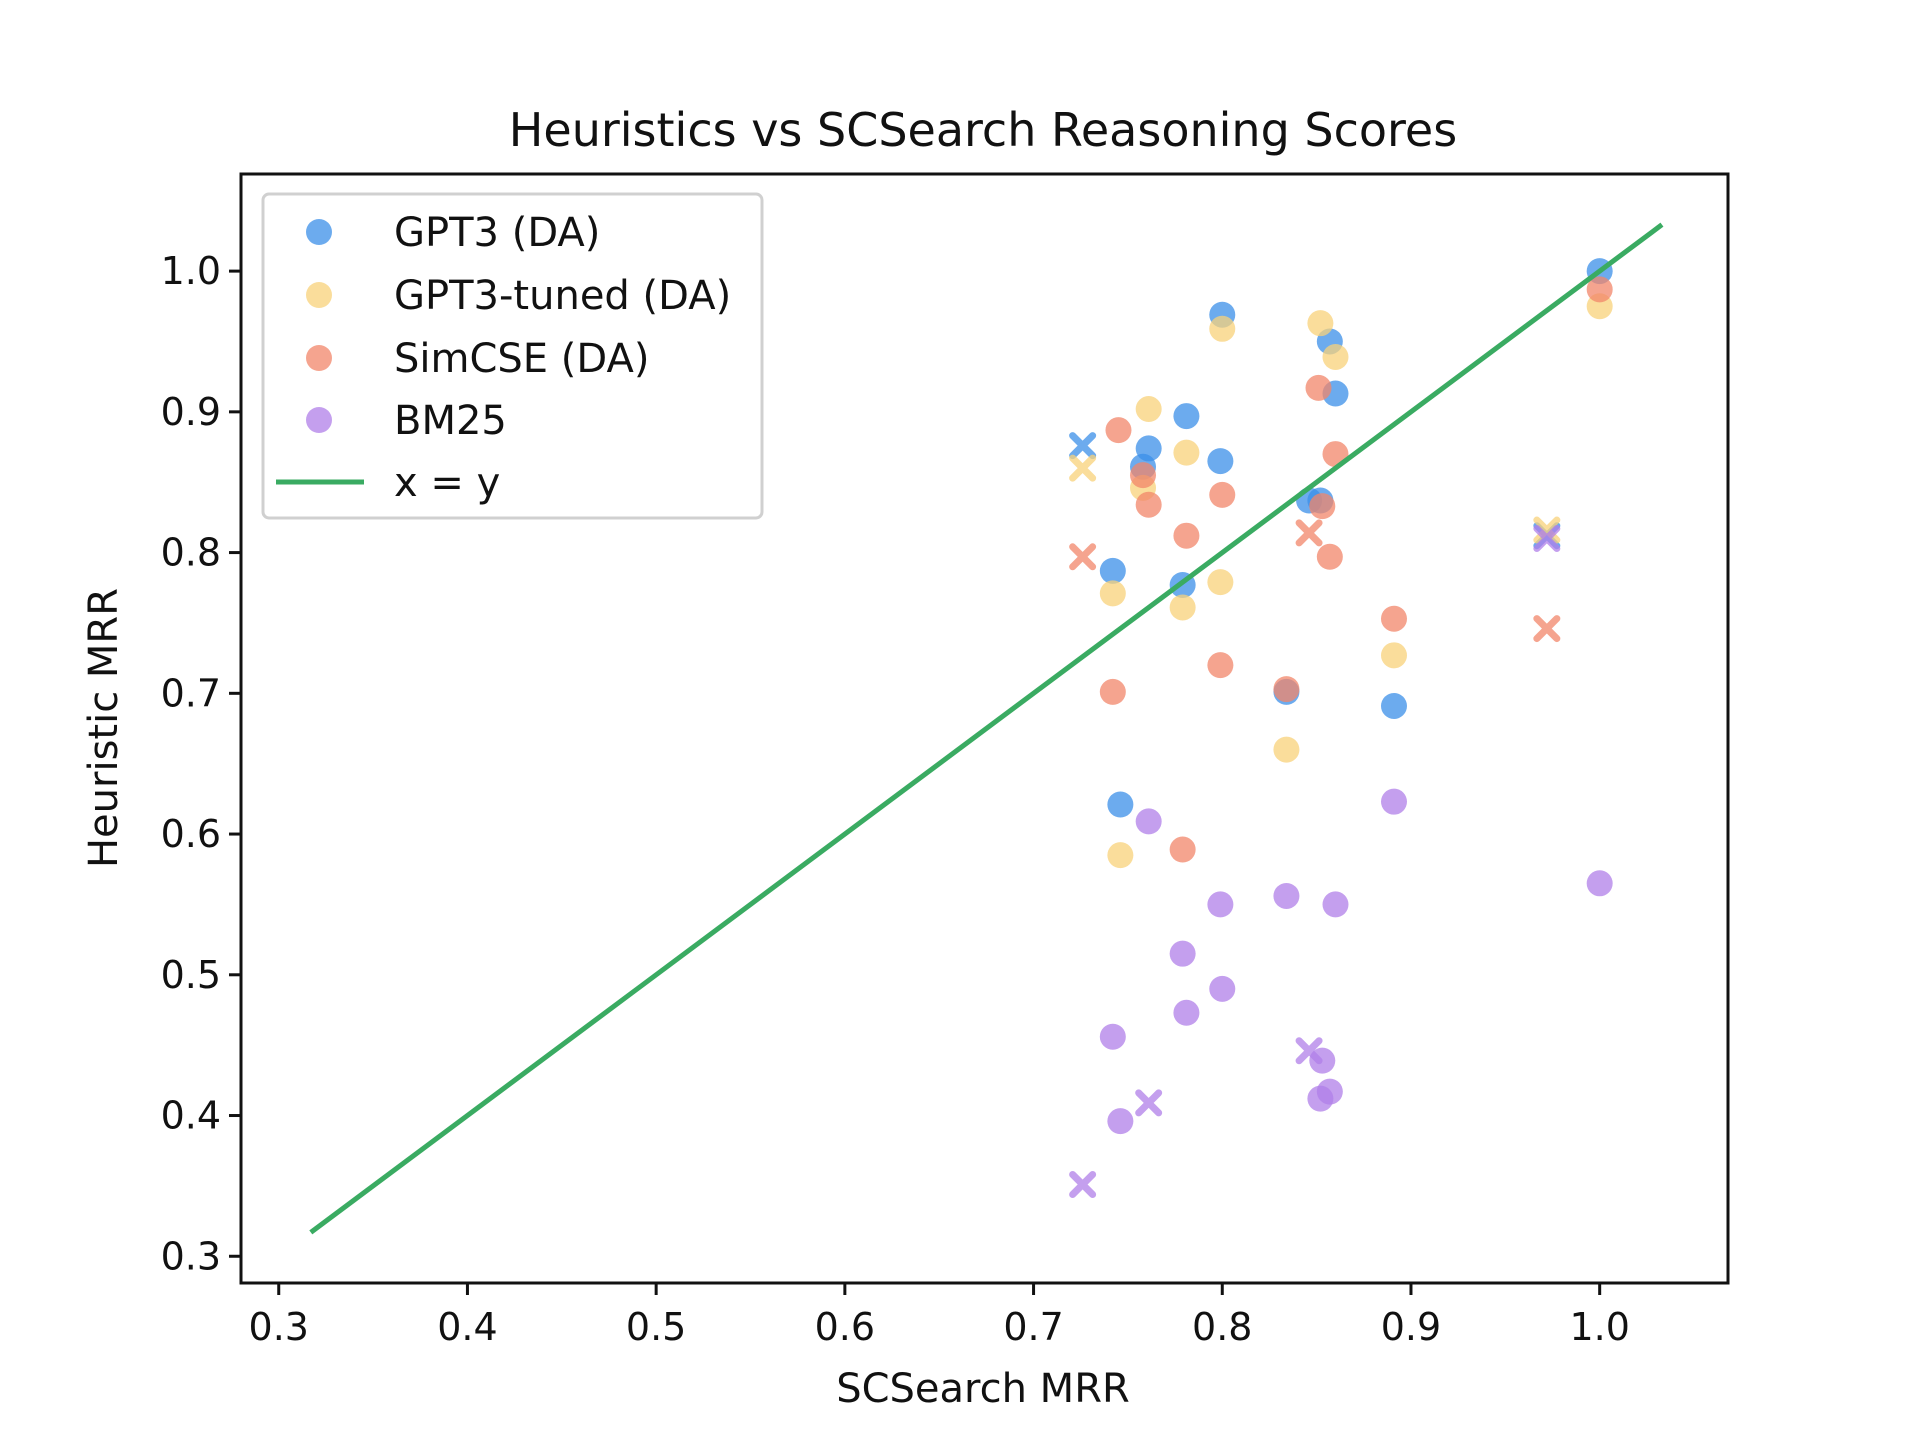  I want to click on legend-label: SimCSE (DA), so click(521, 359).